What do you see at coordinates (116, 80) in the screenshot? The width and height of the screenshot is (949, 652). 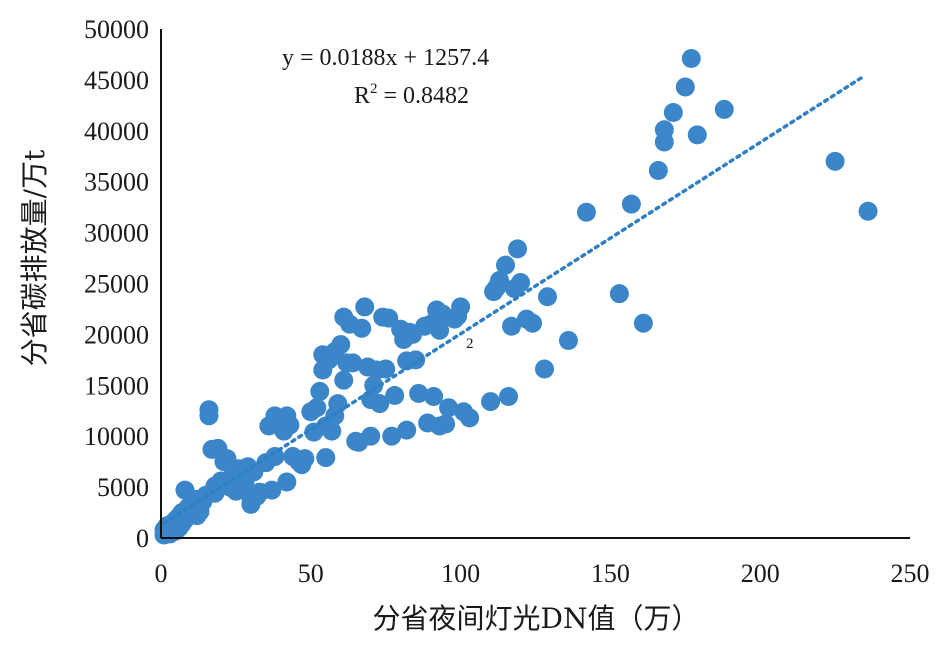 I see `y-tick-label: 45000` at bounding box center [116, 80].